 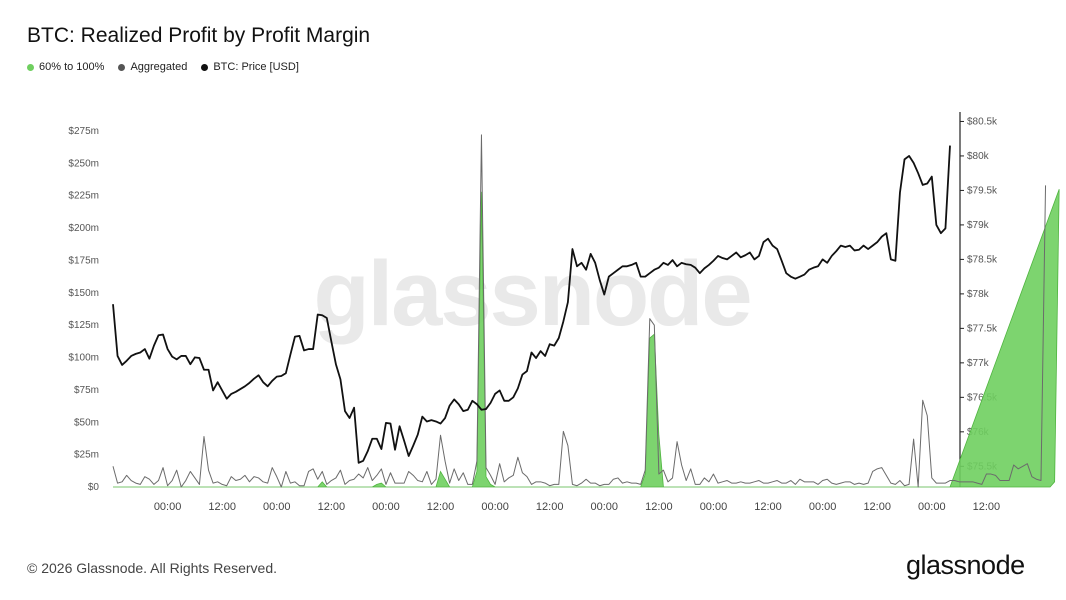 I want to click on legend-label-profit-band: 60% to 100%, so click(x=72, y=67).